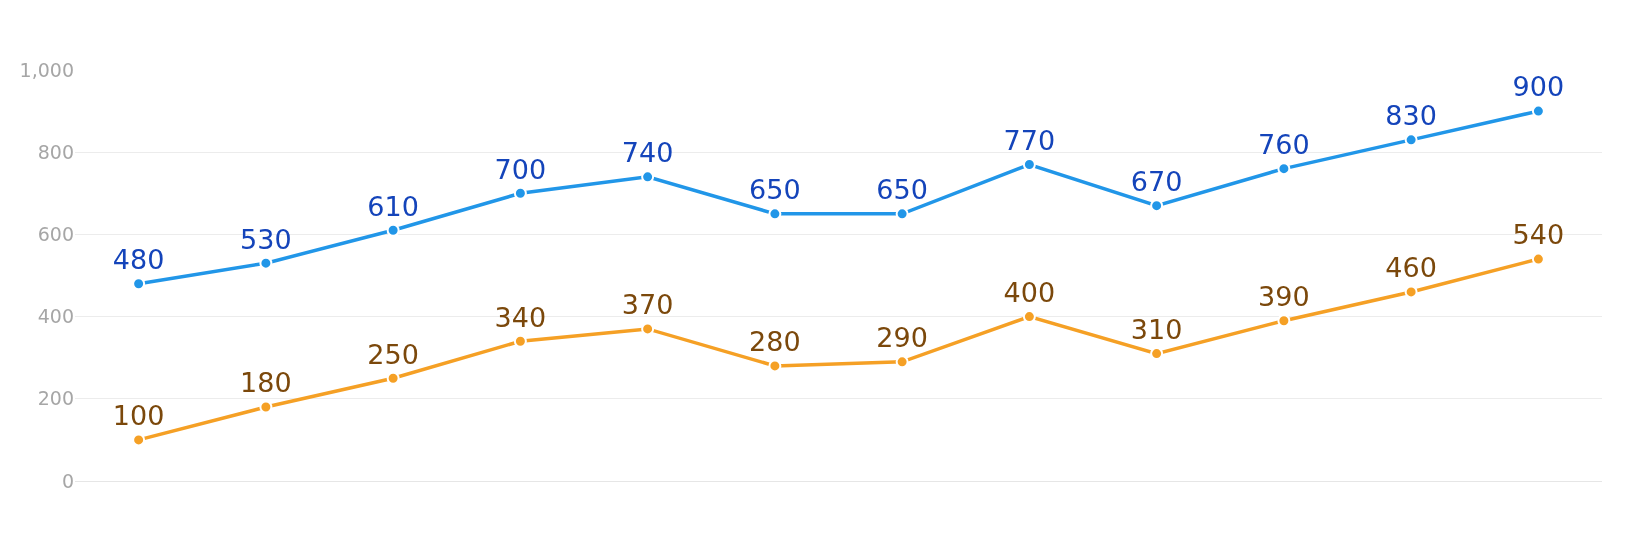  Describe the element at coordinates (55, 151) in the screenshot. I see `y-tick-label: 800` at that location.